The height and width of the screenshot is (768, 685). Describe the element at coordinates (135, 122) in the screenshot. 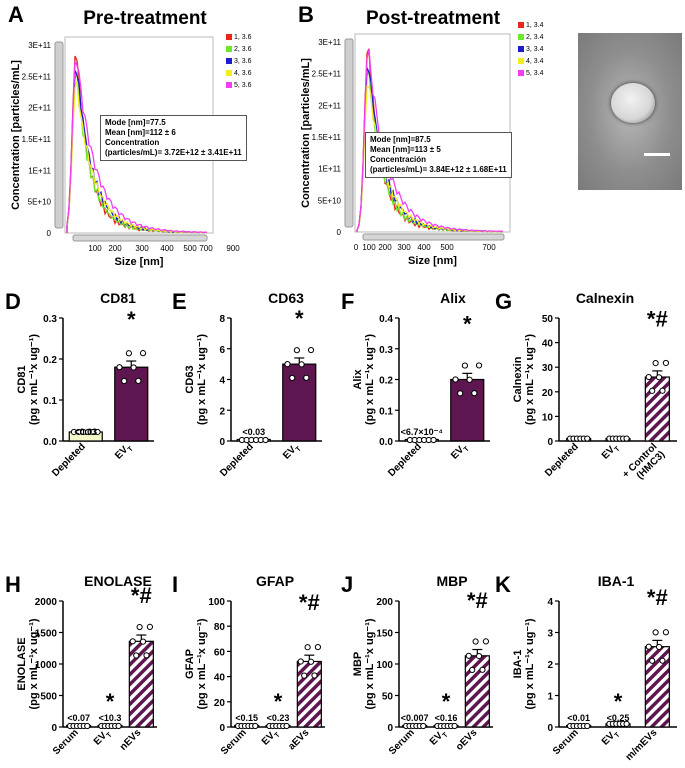

I see `nta-pre-mode: Mode [nm]=77.5` at that location.